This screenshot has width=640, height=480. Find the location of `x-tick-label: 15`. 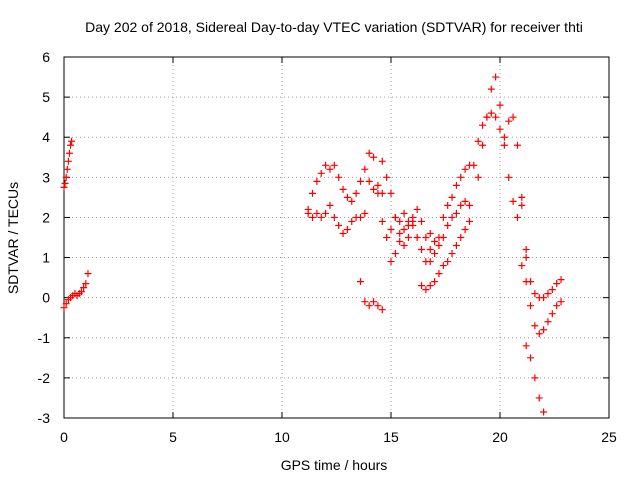

x-tick-label: 15 is located at coordinates (391, 437).